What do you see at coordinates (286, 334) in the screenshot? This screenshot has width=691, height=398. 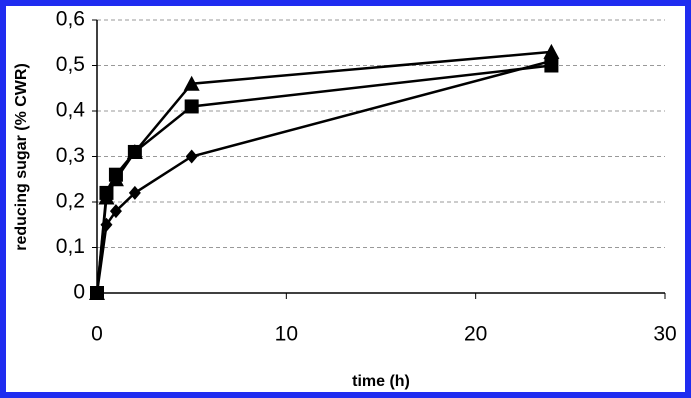 I see `x-tick-label: 10` at bounding box center [286, 334].